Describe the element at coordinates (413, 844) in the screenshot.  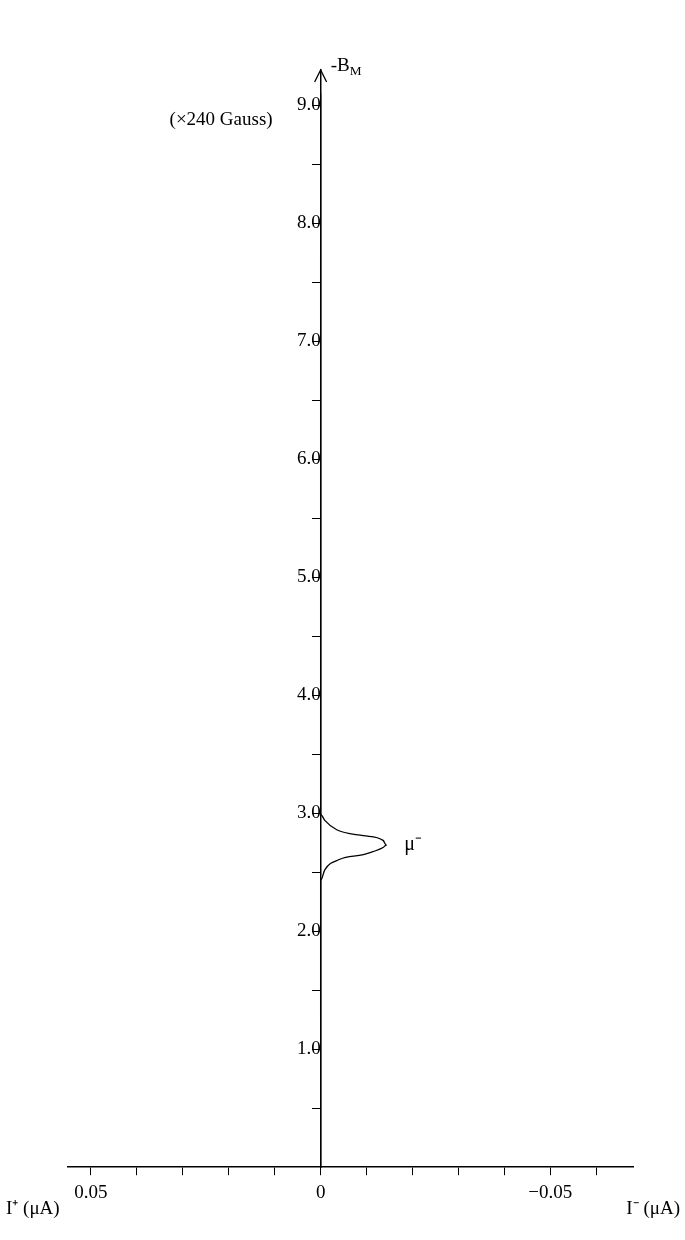
I see `series-label: μ⁻` at that location.